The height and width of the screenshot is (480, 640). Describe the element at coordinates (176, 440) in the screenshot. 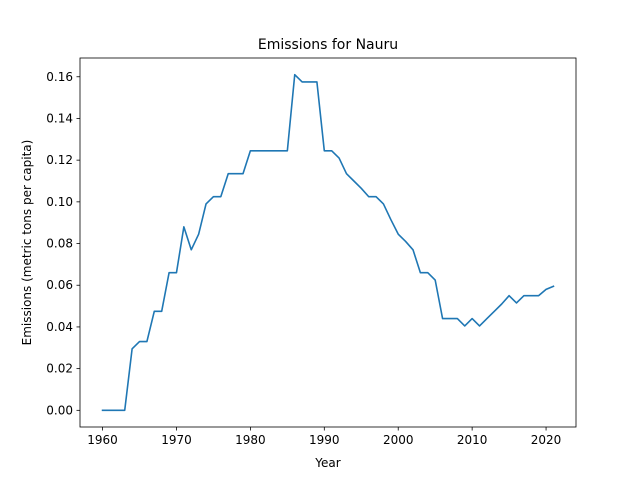

I see `x-tick-label: 1970` at that location.